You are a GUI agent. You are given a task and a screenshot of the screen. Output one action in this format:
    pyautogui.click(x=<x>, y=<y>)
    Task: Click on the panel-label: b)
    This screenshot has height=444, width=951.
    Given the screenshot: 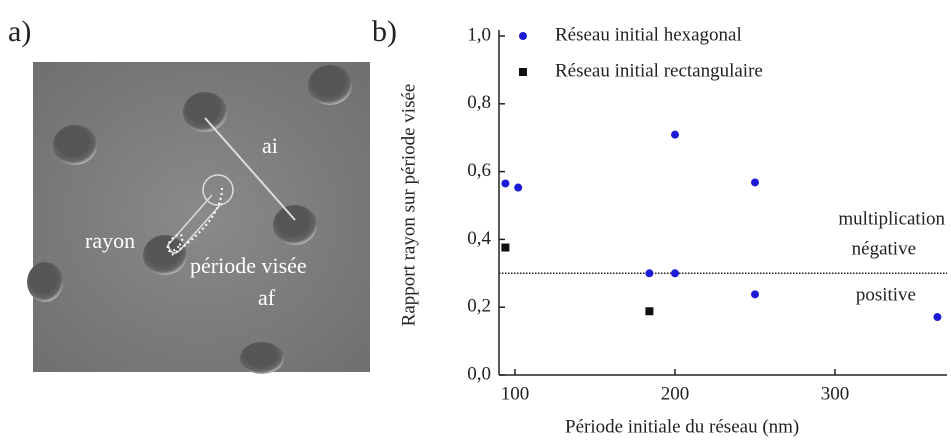 What is the action you would take?
    pyautogui.click(x=384, y=31)
    